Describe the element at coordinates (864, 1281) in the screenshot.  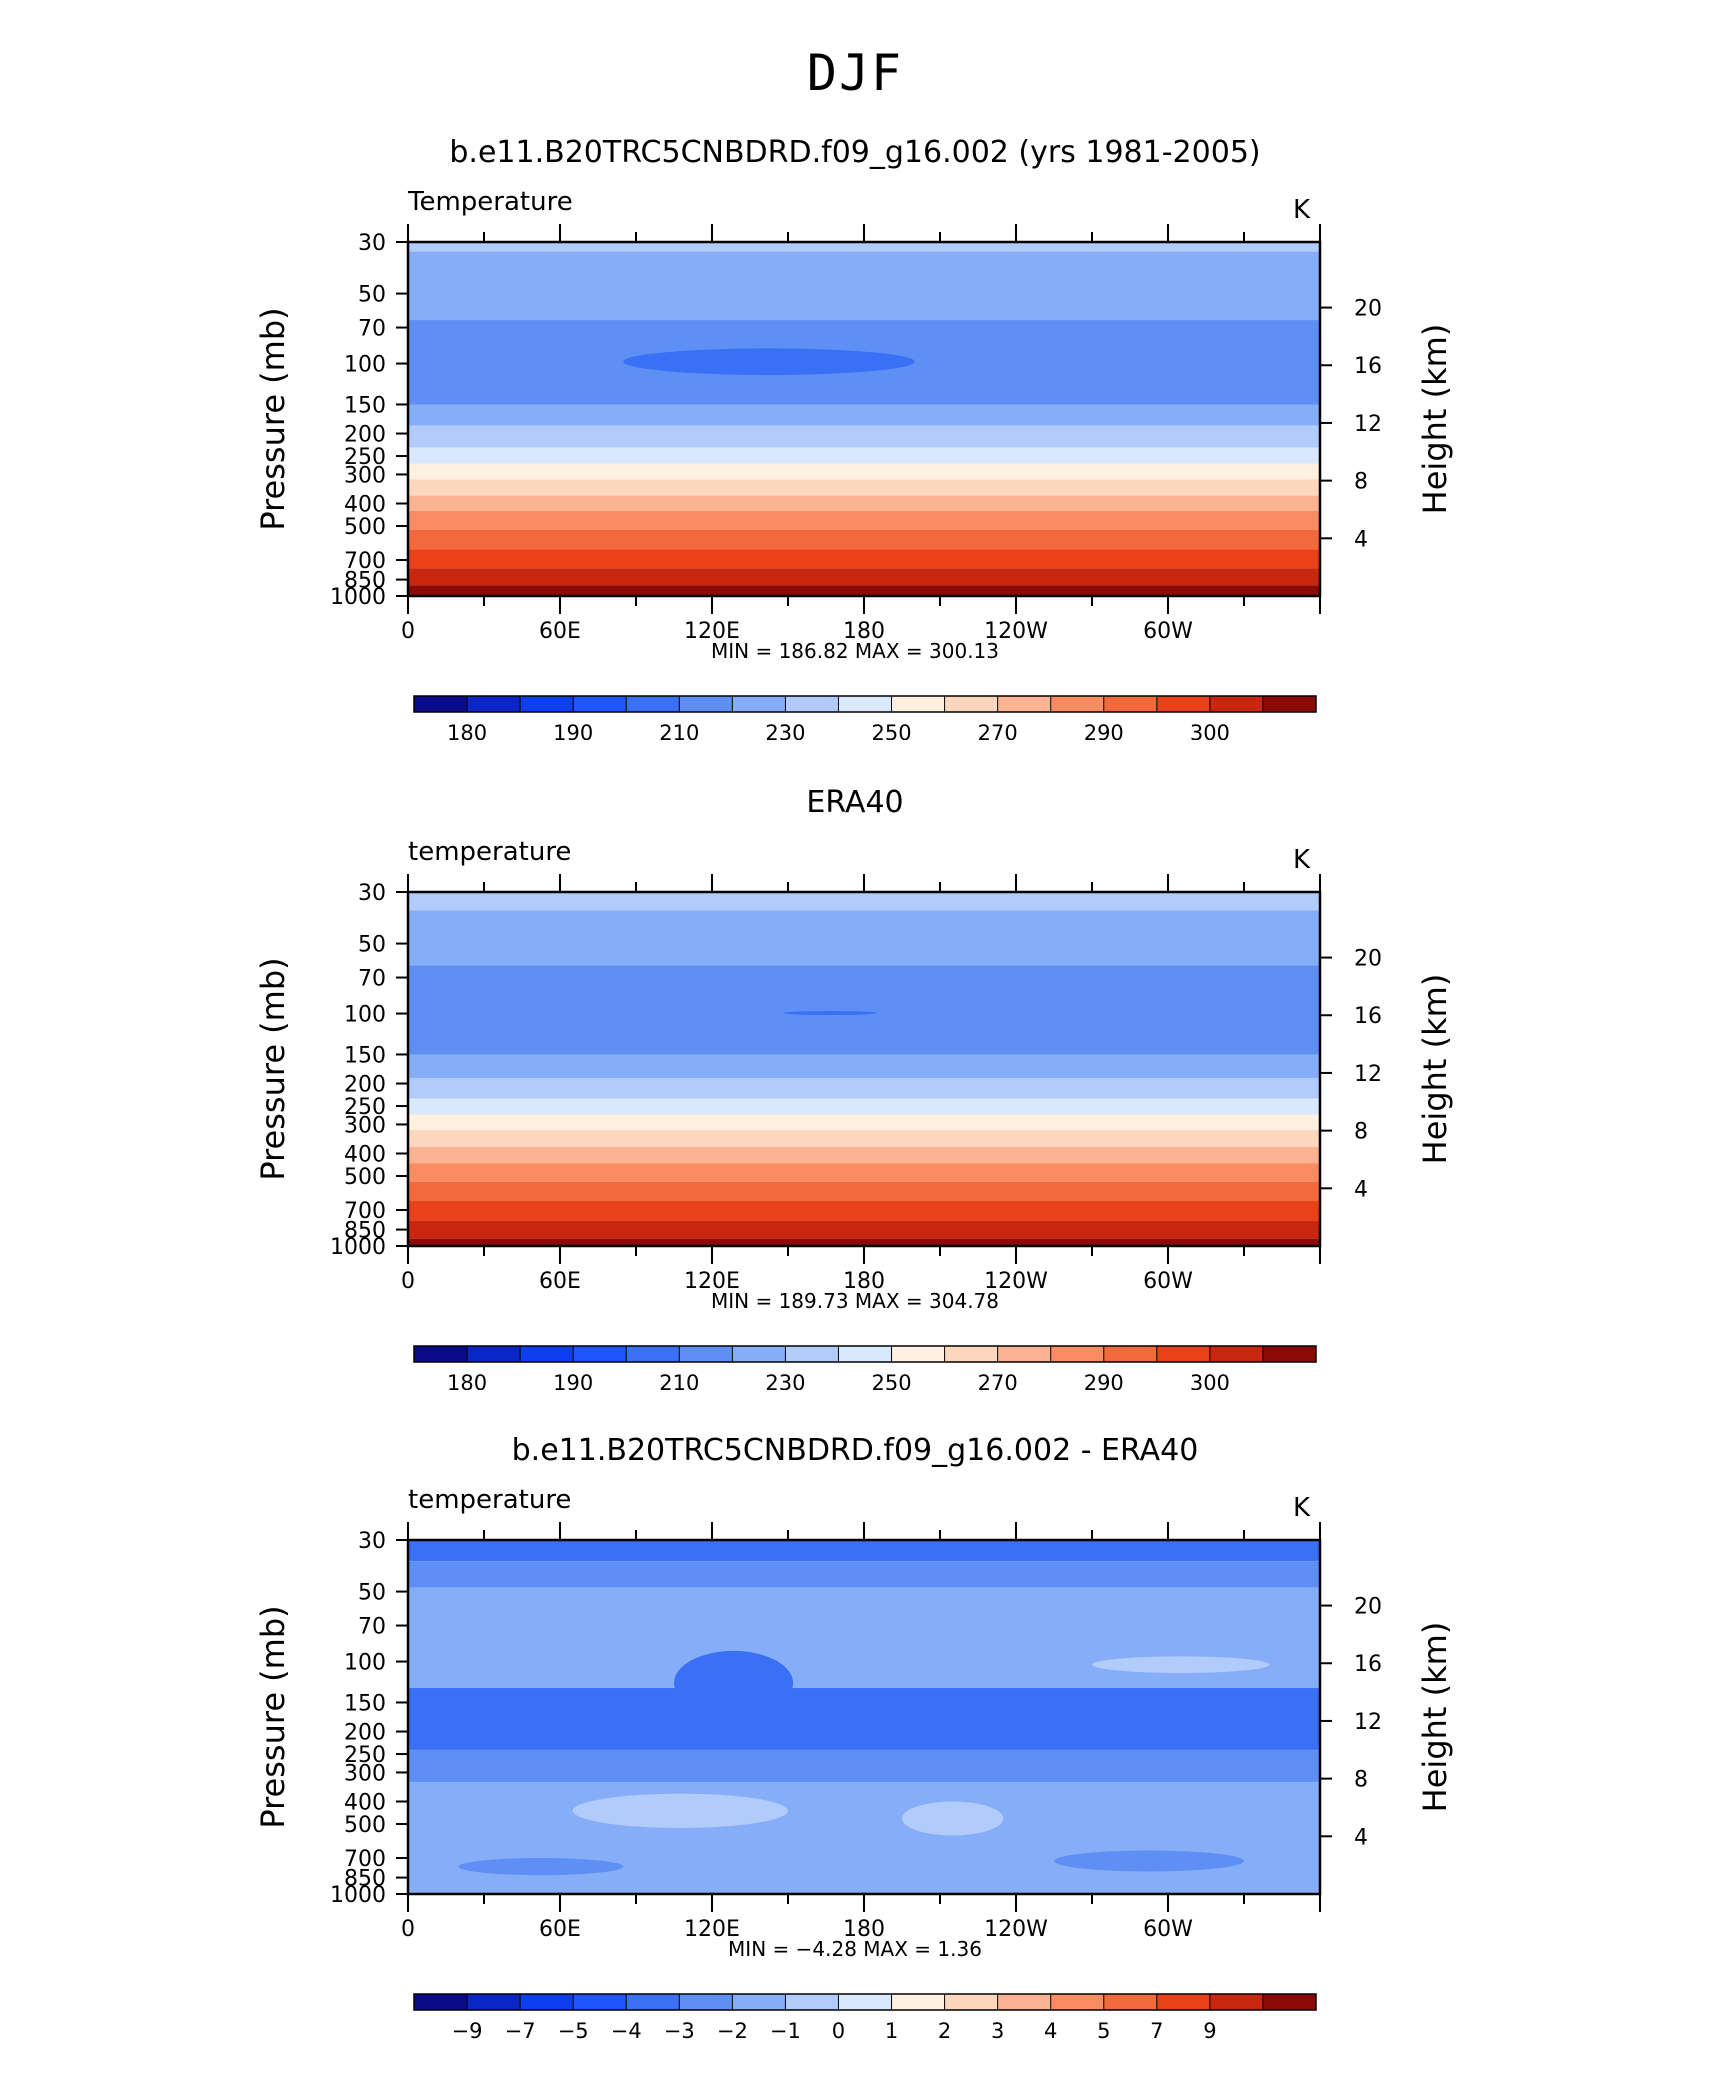
I see `x-tick-label: 180` at that location.